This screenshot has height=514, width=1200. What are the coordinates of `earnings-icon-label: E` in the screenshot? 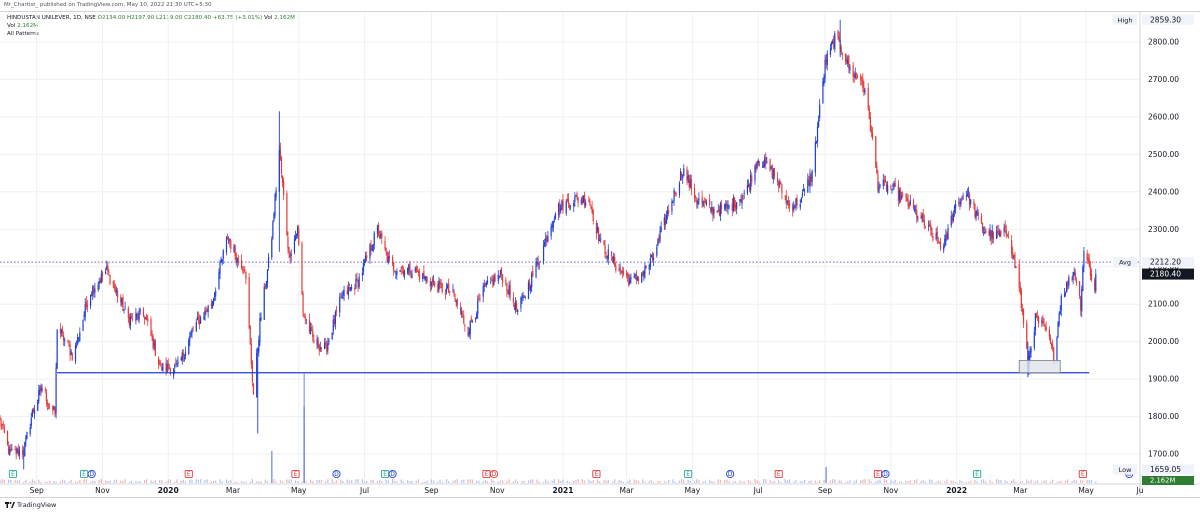 It's located at (487, 475).